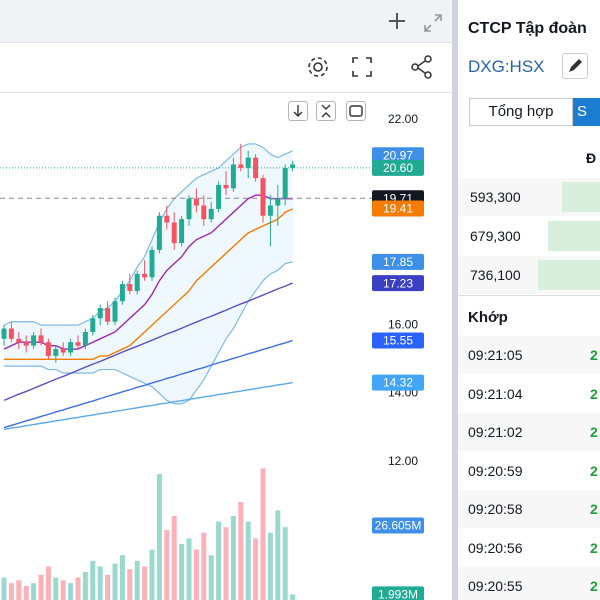  Describe the element at coordinates (397, 21) in the screenshot. I see `add-icon` at that location.